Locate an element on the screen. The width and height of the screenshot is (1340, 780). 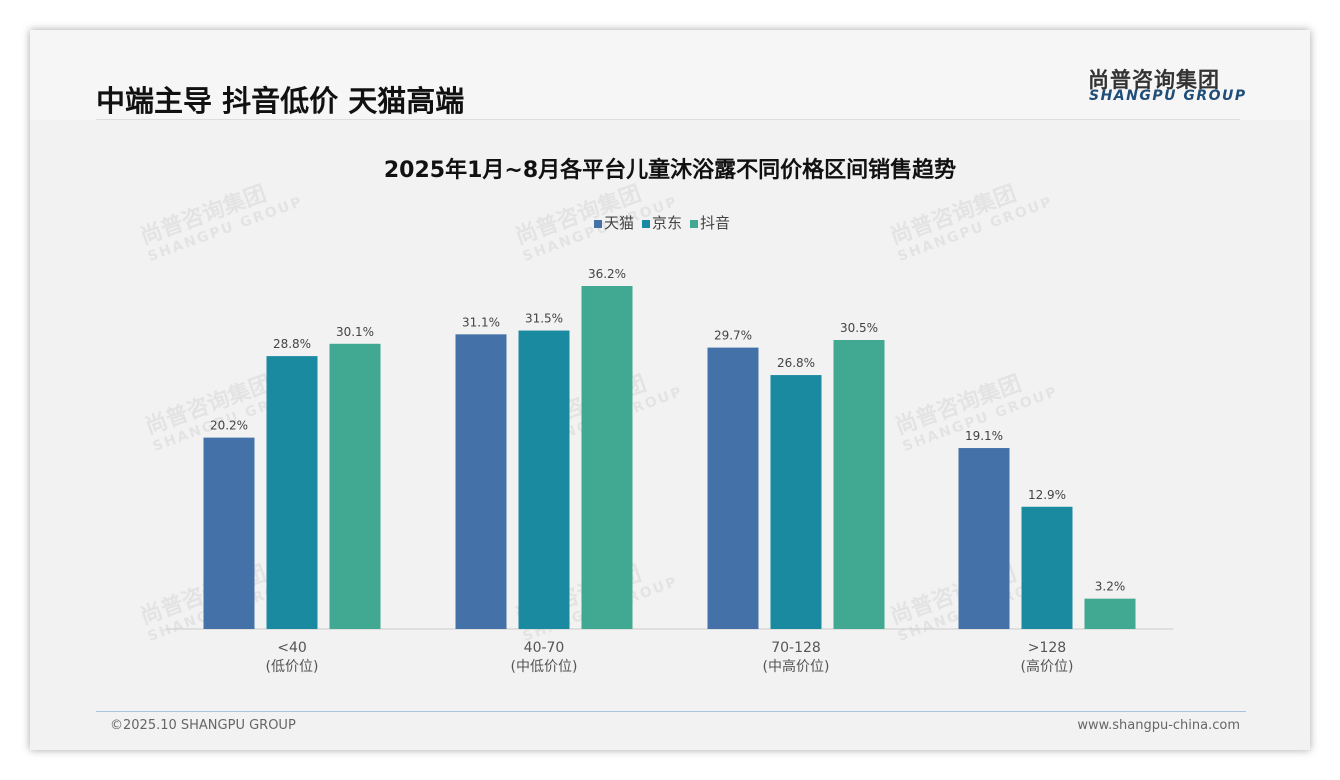
data-label: 31.5% is located at coordinates (544, 319).